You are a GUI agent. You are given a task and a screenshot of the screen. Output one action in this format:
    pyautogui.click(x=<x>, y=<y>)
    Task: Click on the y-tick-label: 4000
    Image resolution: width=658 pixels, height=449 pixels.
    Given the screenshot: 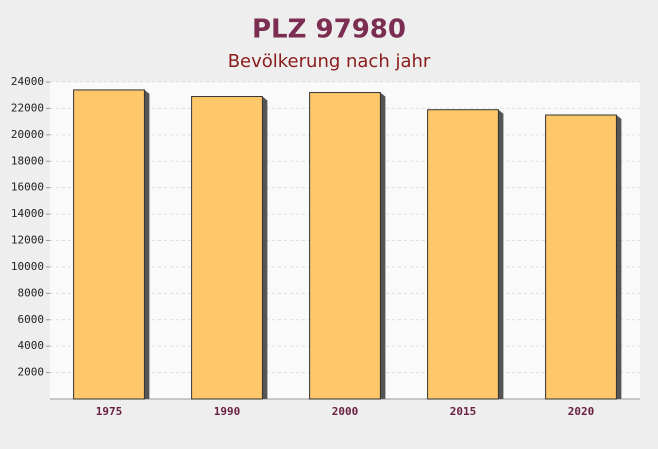 What is the action you would take?
    pyautogui.click(x=31, y=345)
    